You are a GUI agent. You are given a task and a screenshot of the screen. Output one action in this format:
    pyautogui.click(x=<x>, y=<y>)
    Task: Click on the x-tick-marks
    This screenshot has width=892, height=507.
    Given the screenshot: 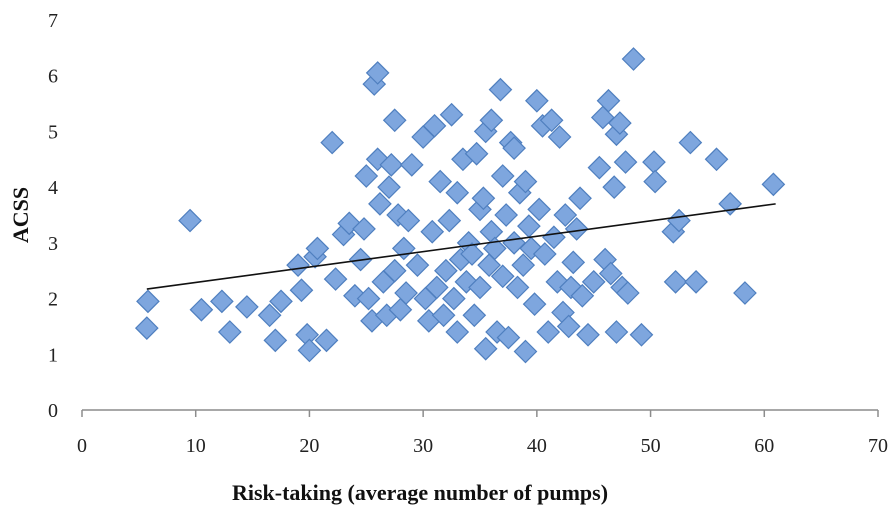 What is the action you would take?
    pyautogui.click(x=480, y=413)
    